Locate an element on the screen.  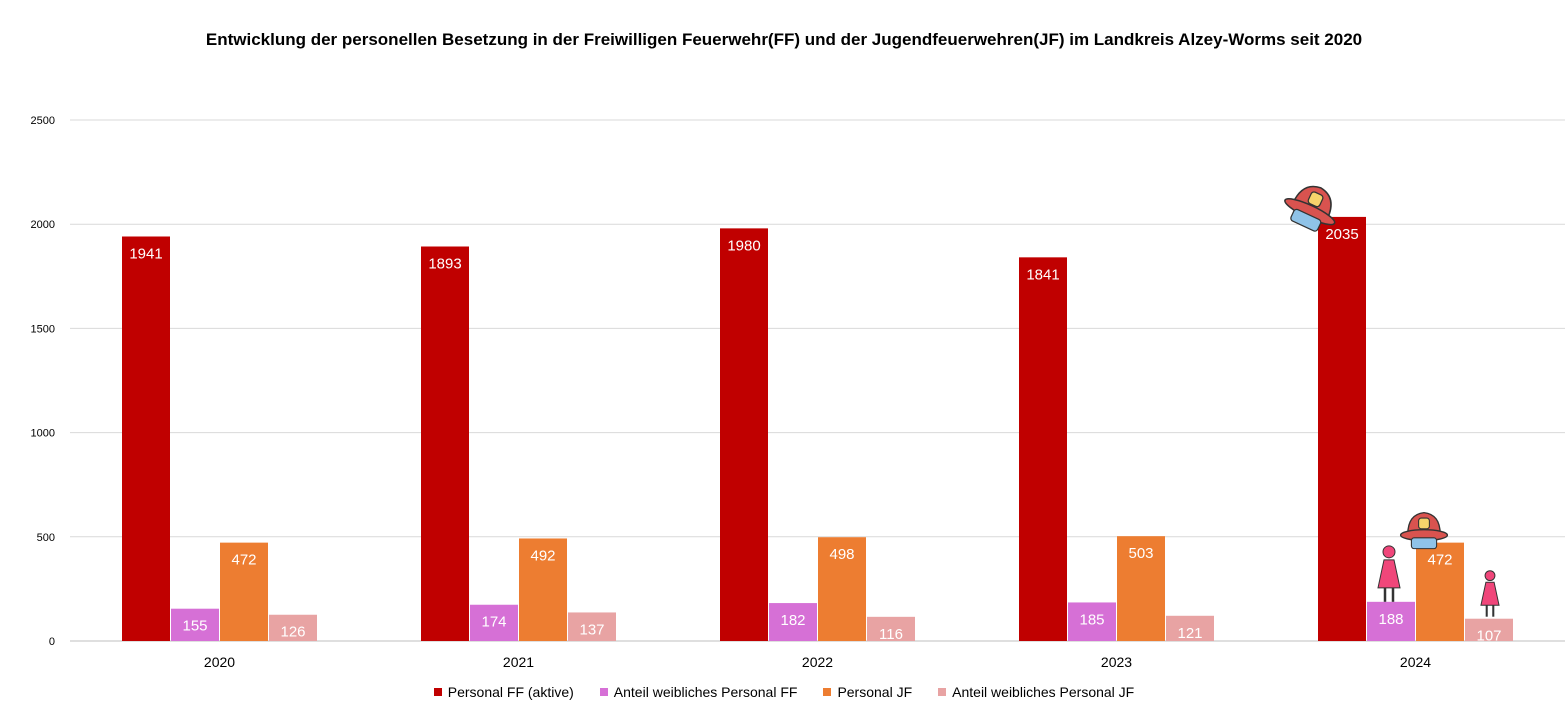
legend-item: Anteil weibliches Personal FF is located at coordinates (698, 692).